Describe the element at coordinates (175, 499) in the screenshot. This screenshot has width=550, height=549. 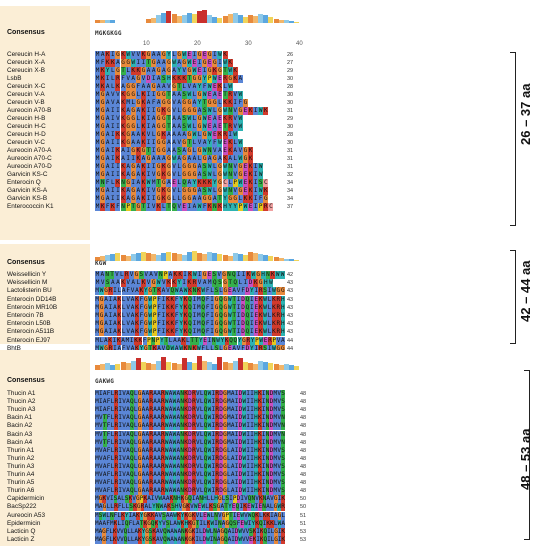
I see `residue: N` at that location.